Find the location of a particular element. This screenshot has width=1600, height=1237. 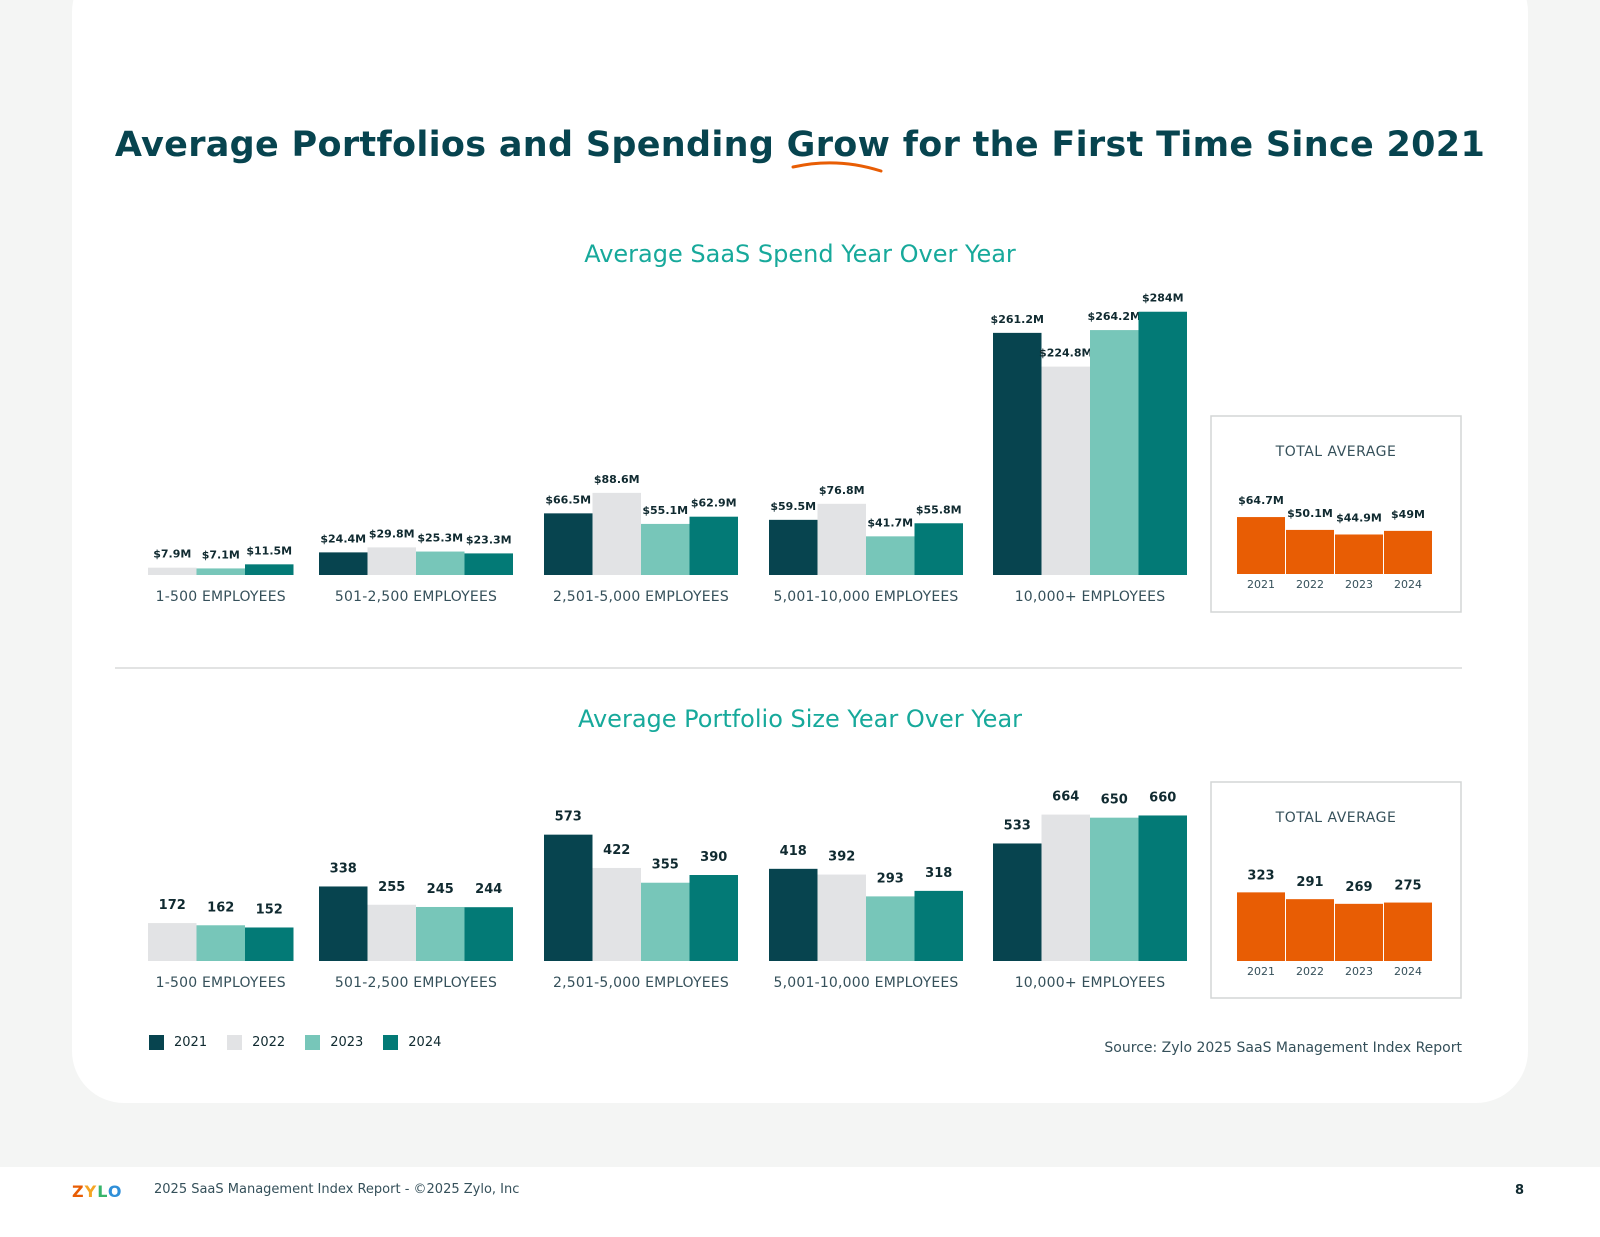

bar-label-2024-5: $284M is located at coordinates (1163, 298).